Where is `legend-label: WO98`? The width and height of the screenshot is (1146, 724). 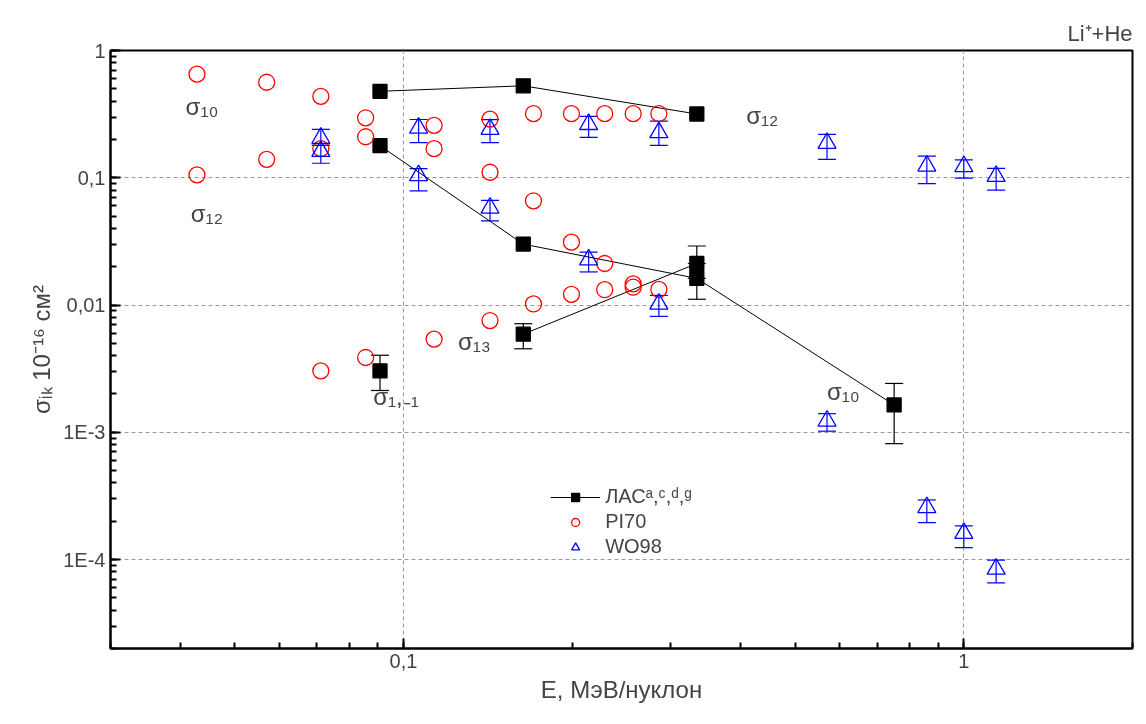
legend-label: WO98 is located at coordinates (633, 546).